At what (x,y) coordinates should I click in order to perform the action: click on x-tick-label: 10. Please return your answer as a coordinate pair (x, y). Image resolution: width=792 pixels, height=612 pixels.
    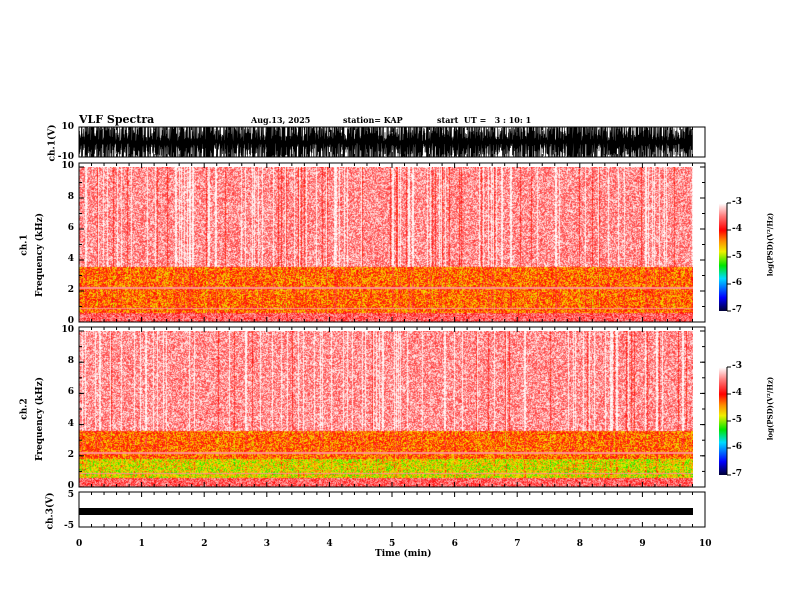
    Looking at the image, I should click on (705, 544).